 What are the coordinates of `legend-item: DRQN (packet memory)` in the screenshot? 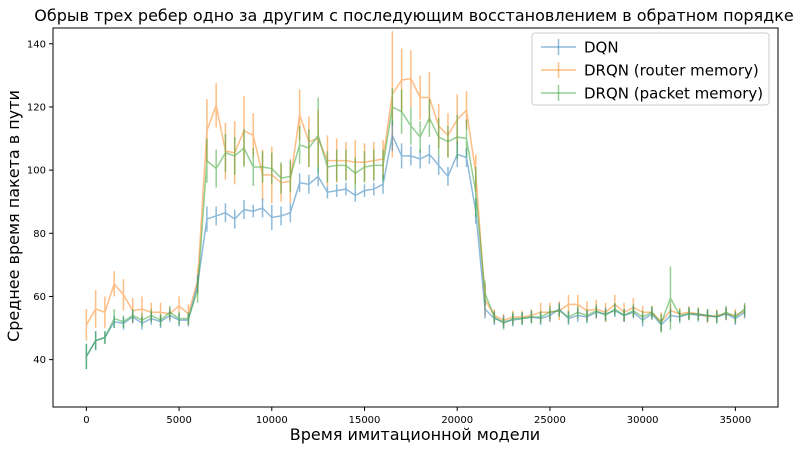 It's located at (652, 94).